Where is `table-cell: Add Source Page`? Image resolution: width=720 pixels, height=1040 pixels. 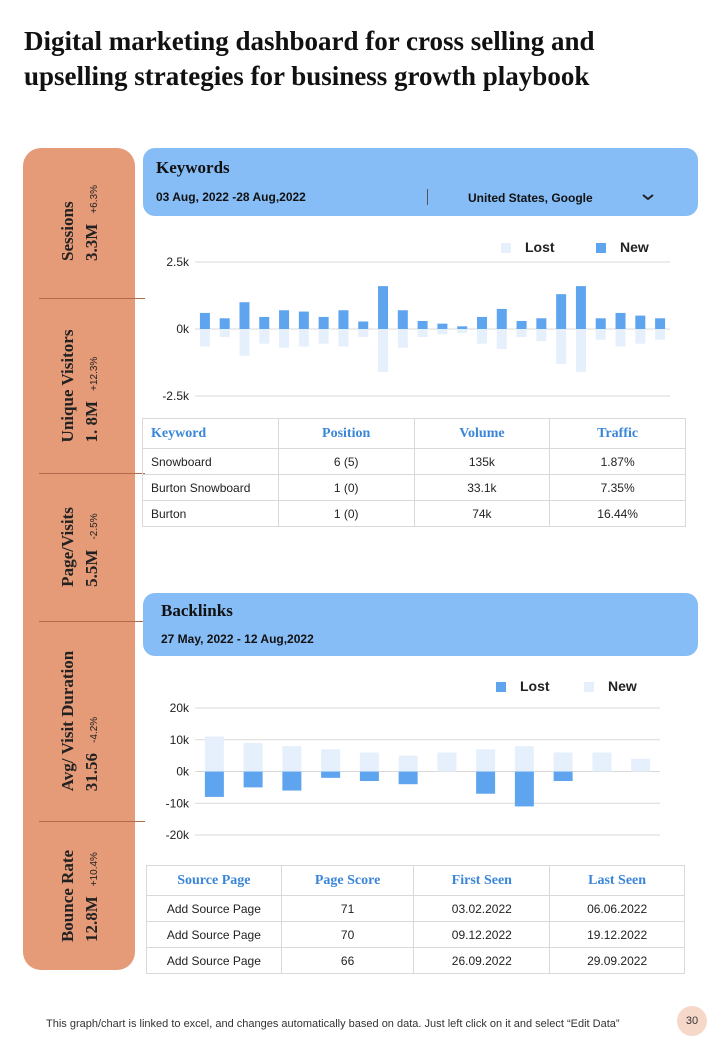 table-cell: Add Source Page is located at coordinates (214, 934).